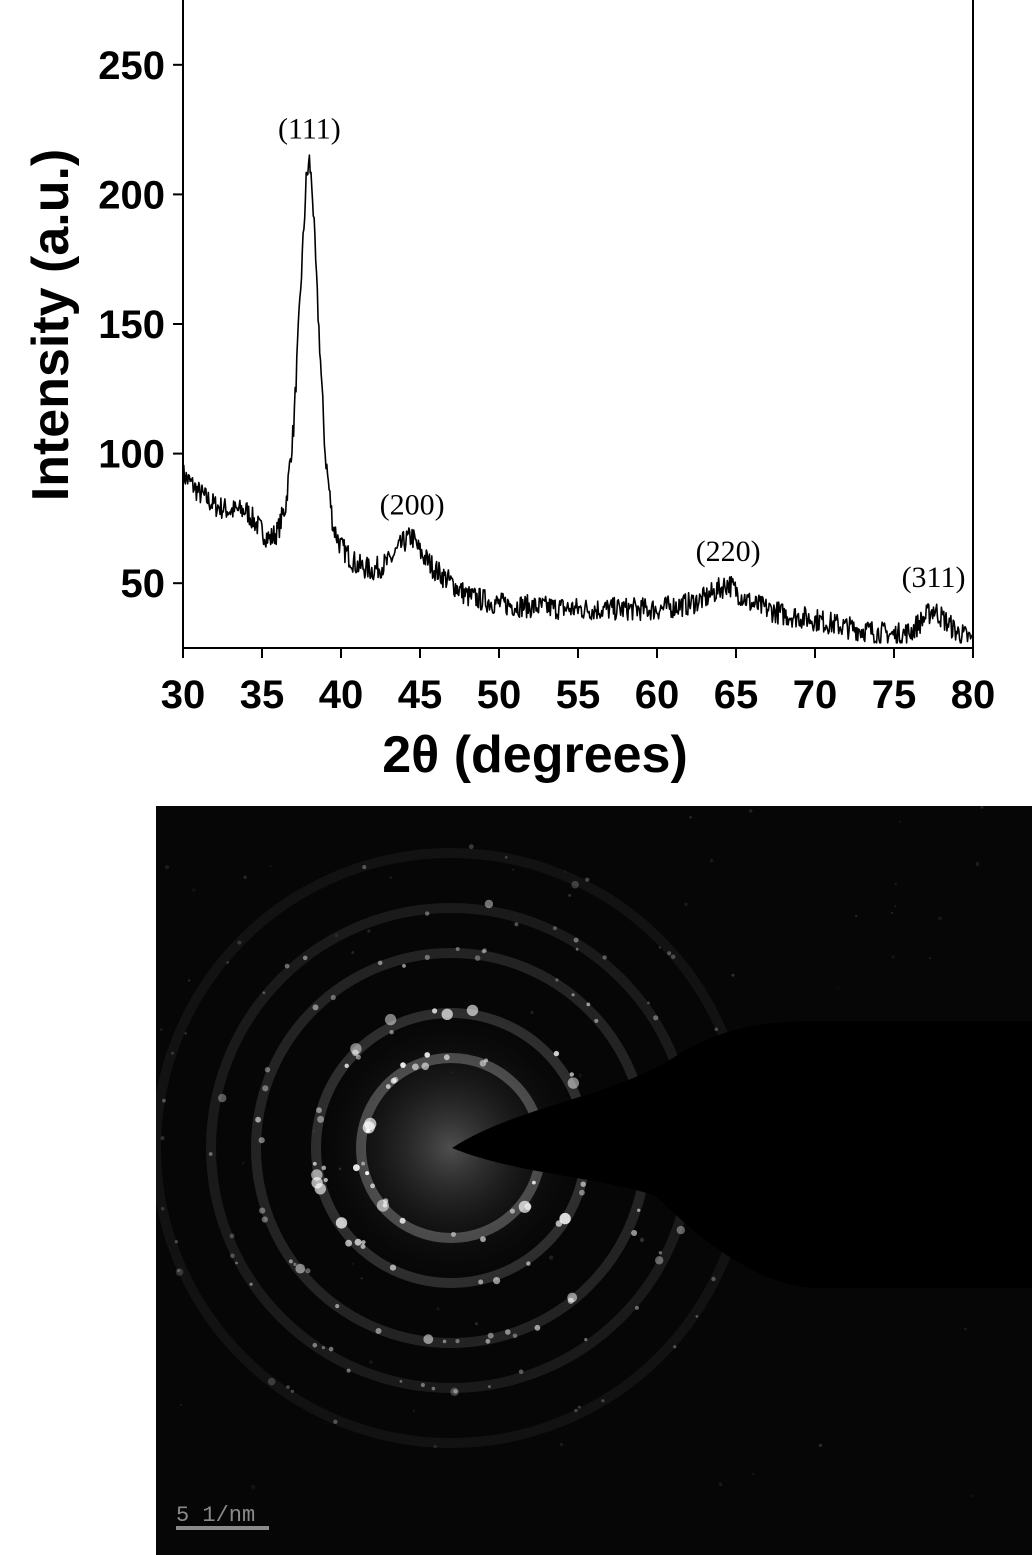 The width and height of the screenshot is (1032, 1555). Describe the element at coordinates (262, 695) in the screenshot. I see `x-tick-label: 35` at that location.